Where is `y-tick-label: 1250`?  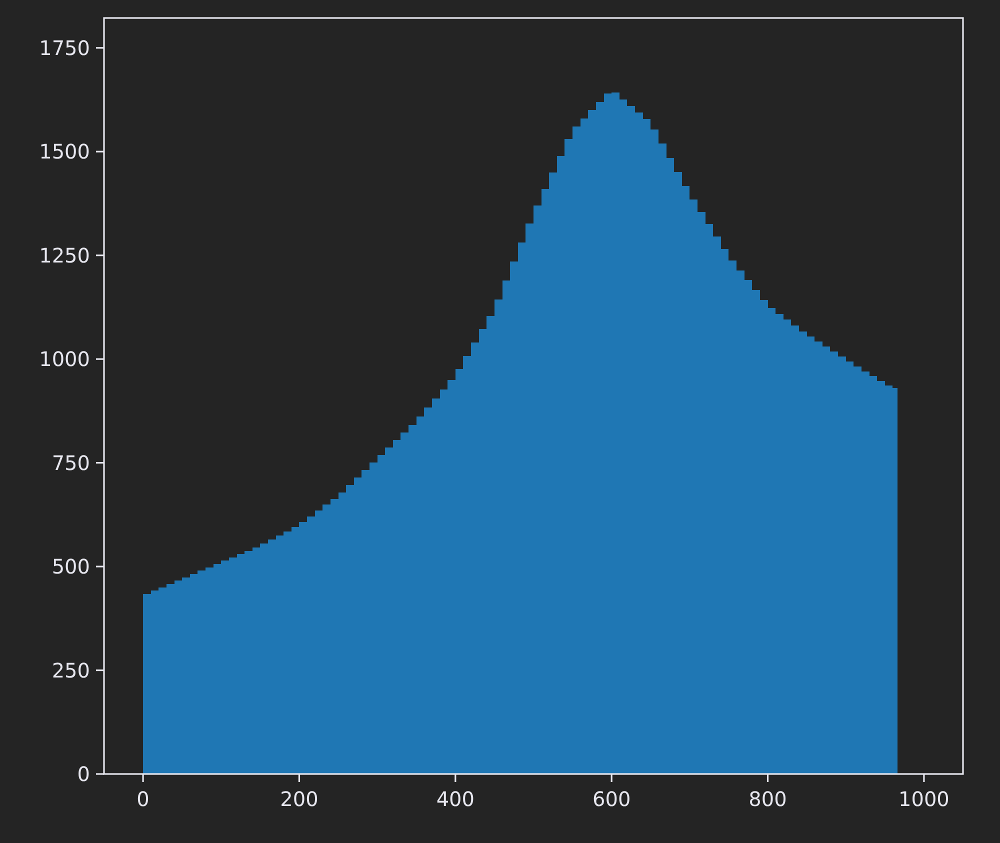 y-tick-label: 1250 is located at coordinates (64, 255).